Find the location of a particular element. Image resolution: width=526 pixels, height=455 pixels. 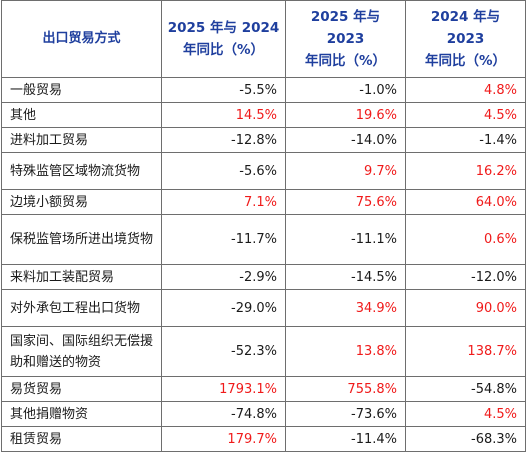

value-cell: -14.0% is located at coordinates (345, 140).